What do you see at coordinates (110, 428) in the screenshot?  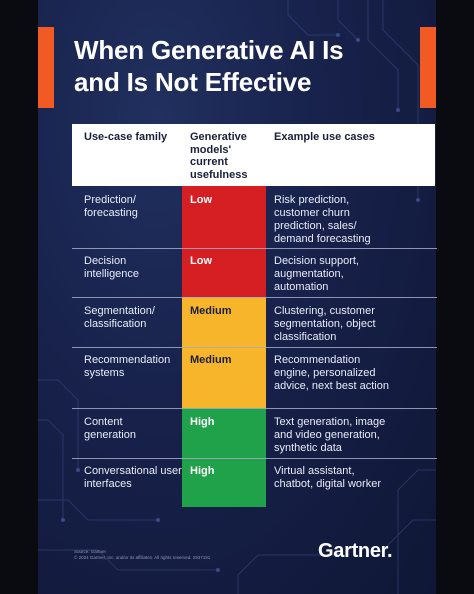 I see `use-case-family: Content generation` at bounding box center [110, 428].